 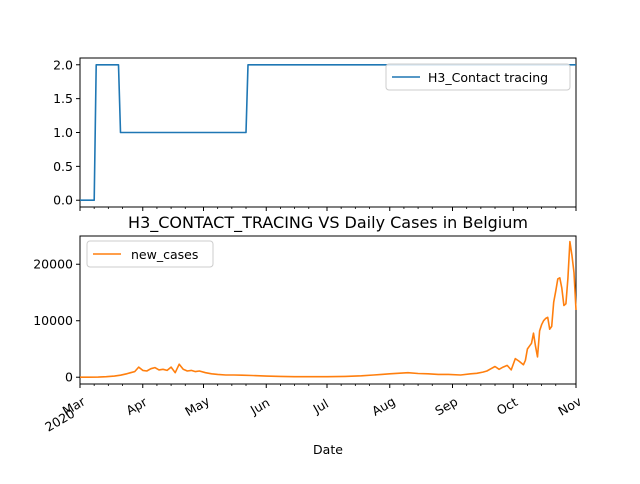 What do you see at coordinates (53, 320) in the screenshot?
I see `y-tick-label: 10000` at bounding box center [53, 320].